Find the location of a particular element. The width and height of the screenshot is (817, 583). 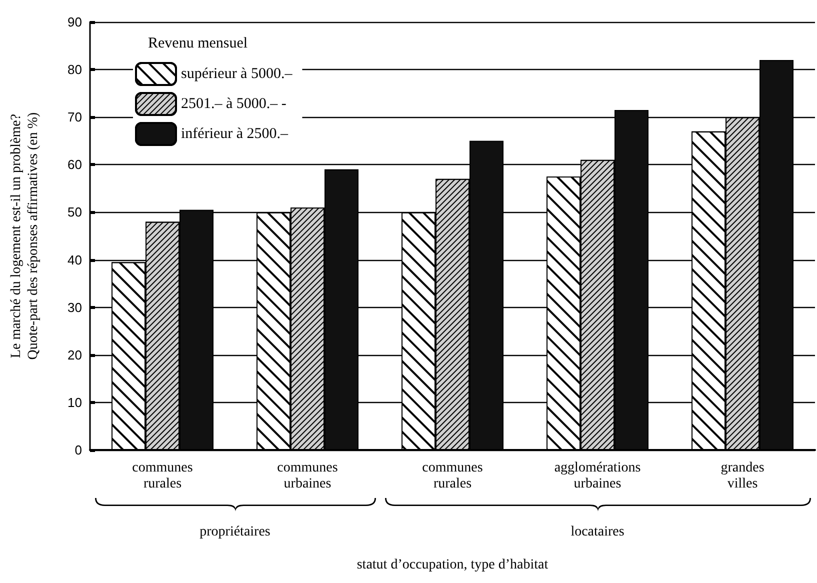

legend-label: supérieur à 5000.– is located at coordinates (237, 74).